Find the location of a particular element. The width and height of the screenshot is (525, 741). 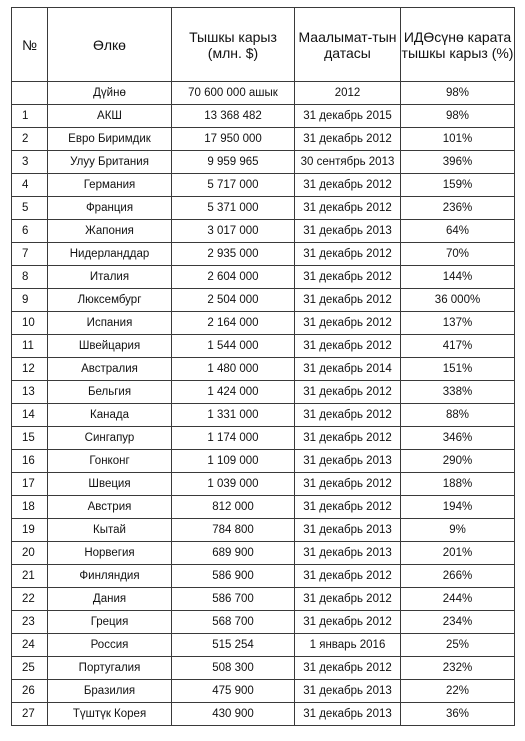

cell-num: 13 is located at coordinates (29, 392).